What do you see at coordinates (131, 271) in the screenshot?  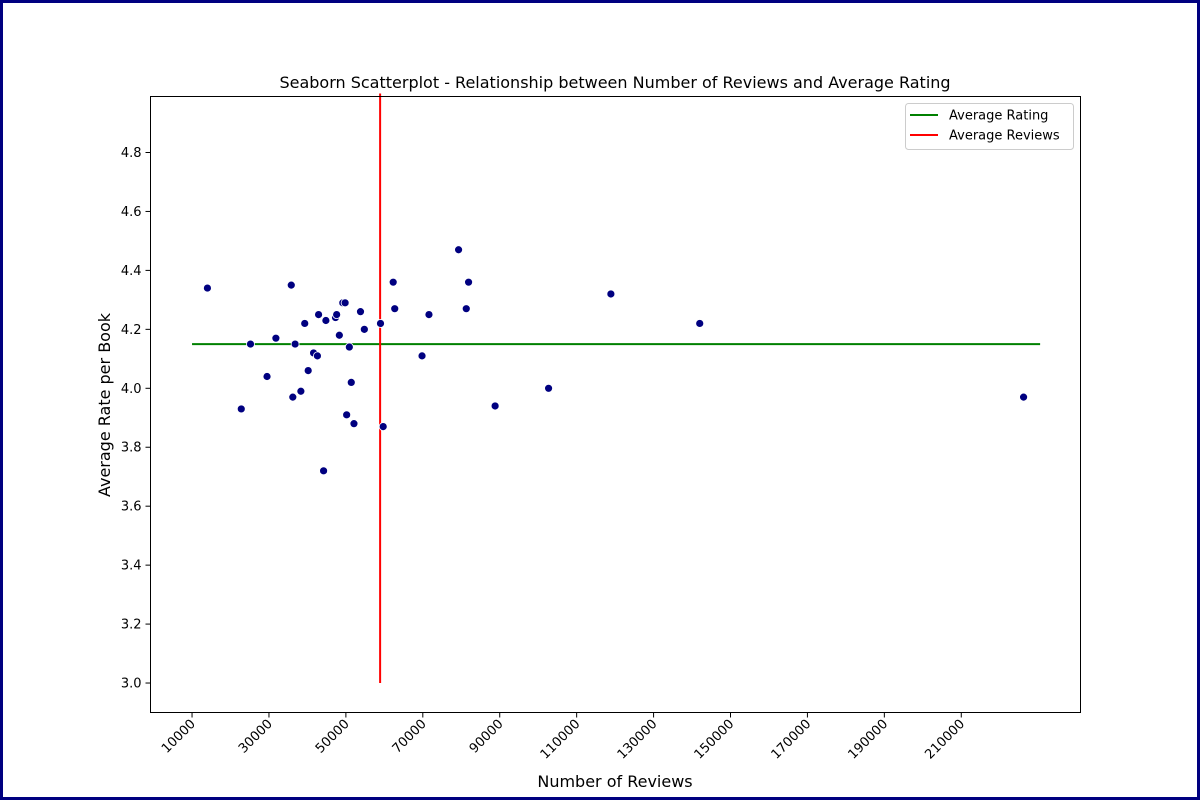 I see `y-tick-label: 4.4` at bounding box center [131, 271].